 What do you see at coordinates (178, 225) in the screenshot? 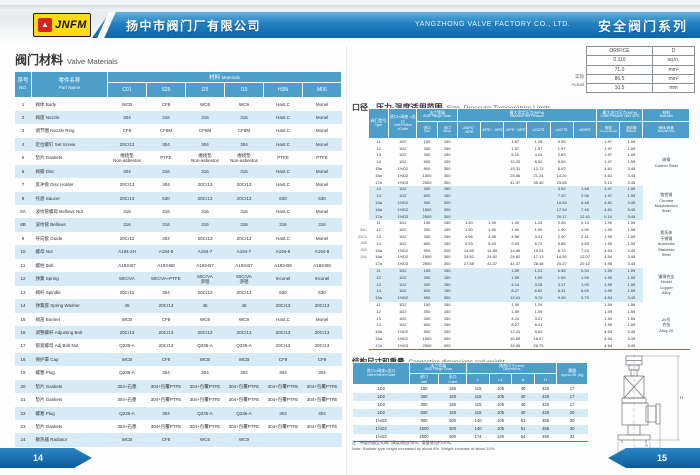
I see `table-row: 8B 波纹管 Bellows 316 316 316 316 316 316` at bounding box center [178, 225].